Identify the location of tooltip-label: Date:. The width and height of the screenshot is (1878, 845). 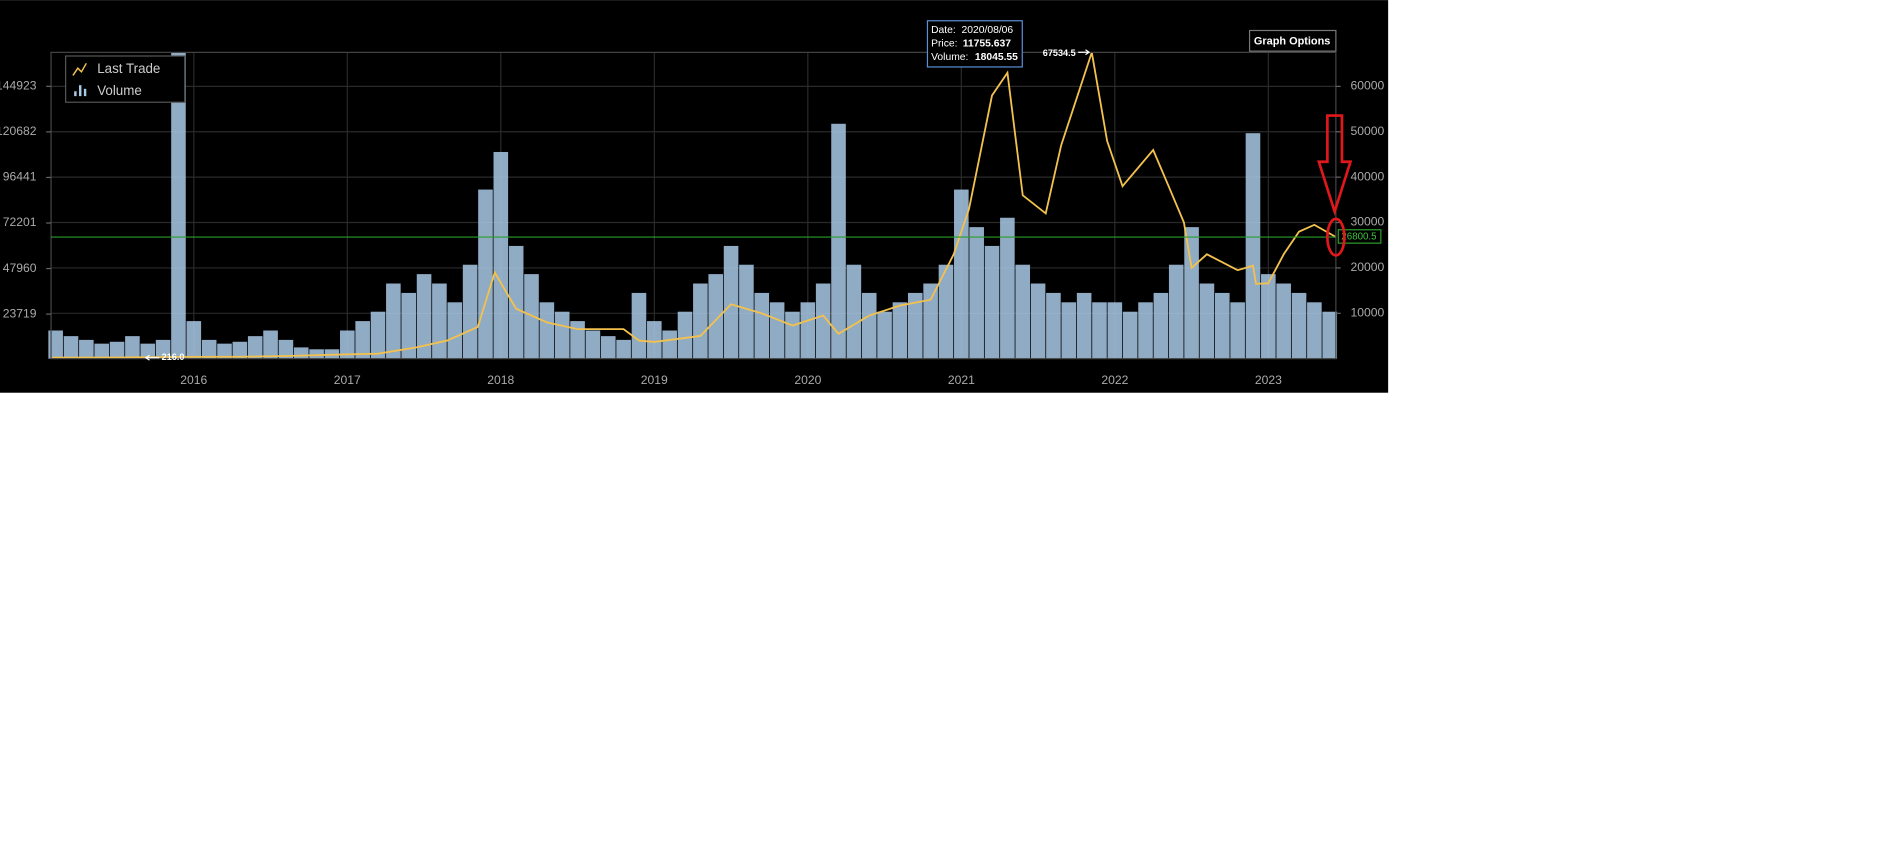
(943, 30).